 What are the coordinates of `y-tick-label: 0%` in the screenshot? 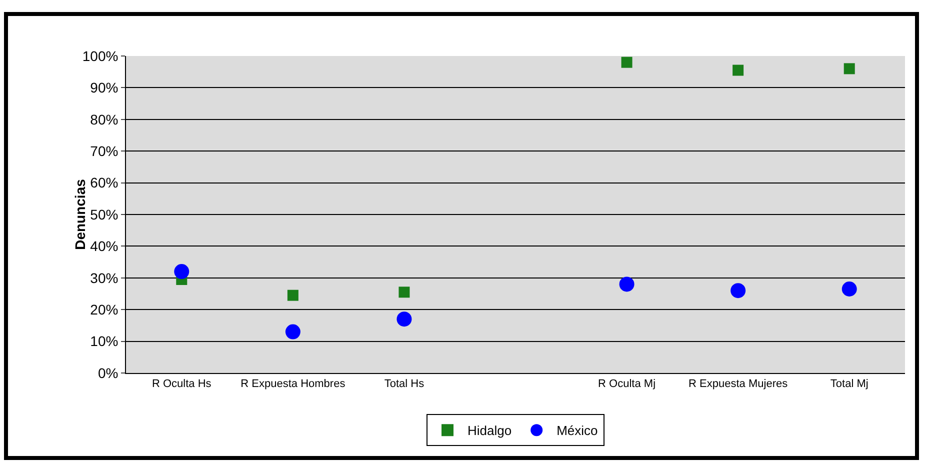 It's located at (108, 372).